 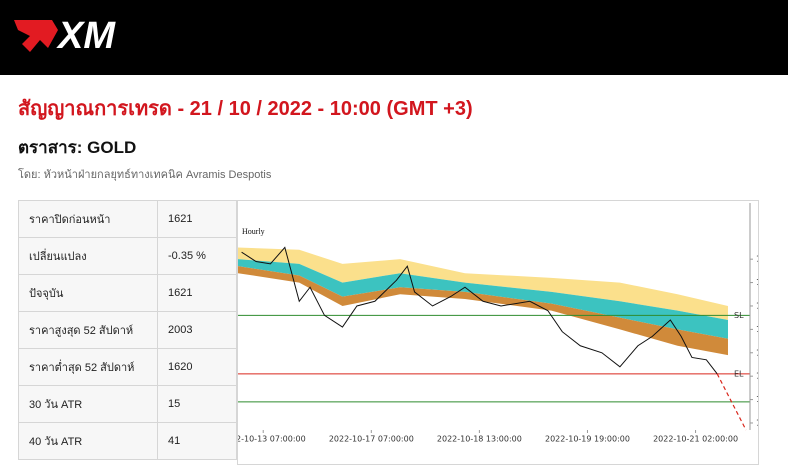 I want to click on row-label: ราคาต่ำสุด 52 สัปดาห์, so click(x=88, y=367).